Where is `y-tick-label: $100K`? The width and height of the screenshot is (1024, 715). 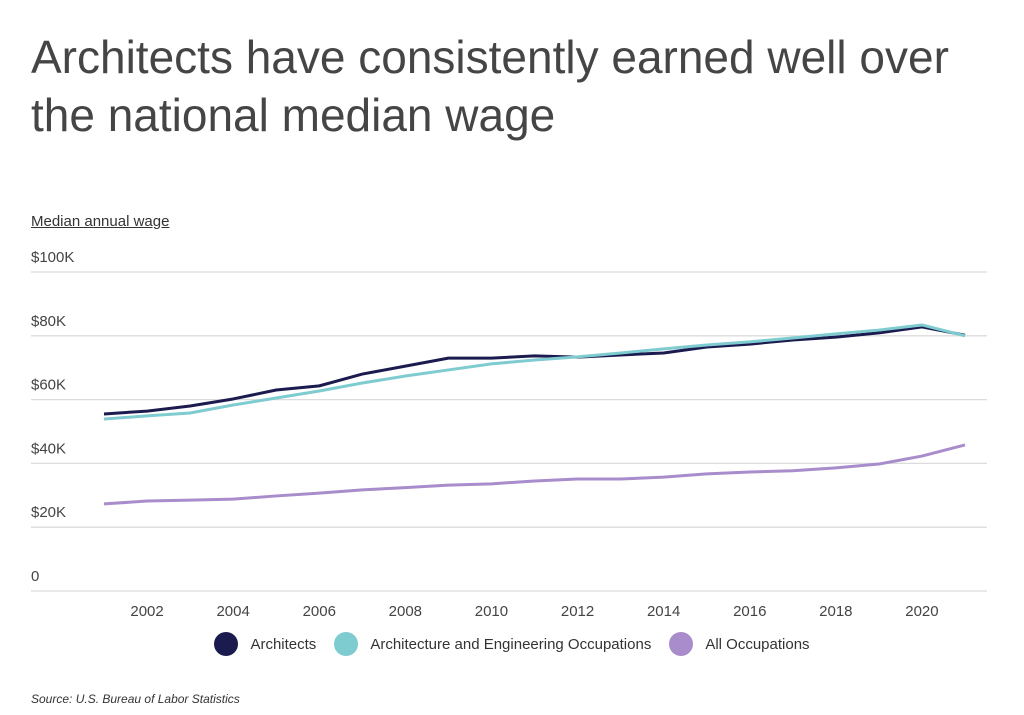 y-tick-label: $100K is located at coordinates (52, 257).